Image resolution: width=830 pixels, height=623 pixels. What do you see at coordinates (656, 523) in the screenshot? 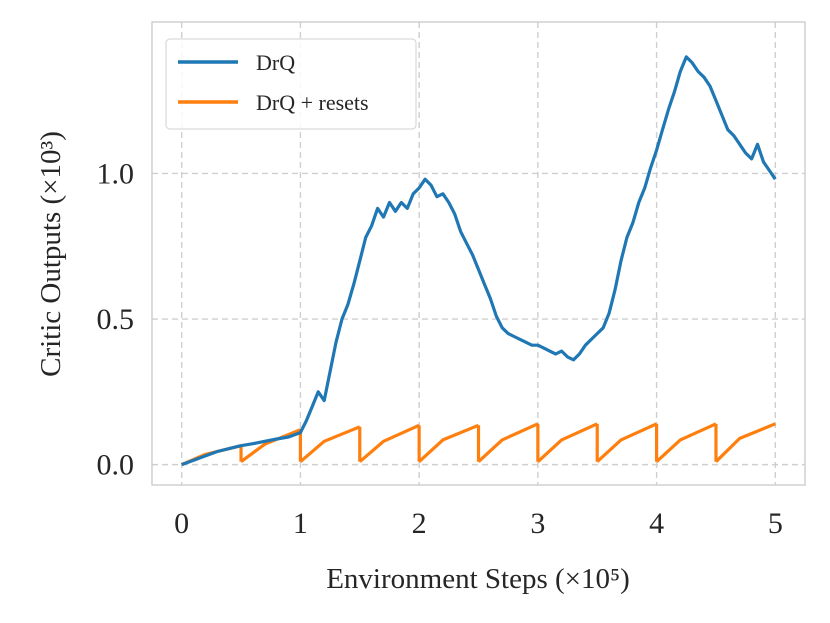
I see `x-tick-label: 4` at bounding box center [656, 523].